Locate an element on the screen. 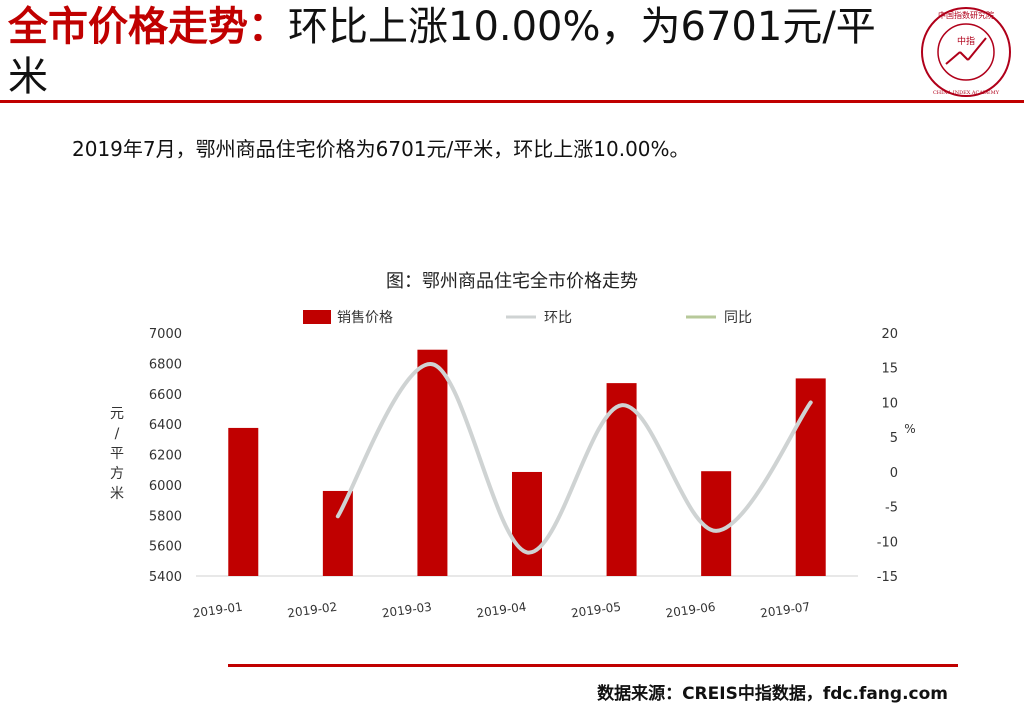 The width and height of the screenshot is (1024, 709). logo-seal-icon: 中指 中国指数研究院 CHINA INDEX ACADEMY is located at coordinates (966, 52).